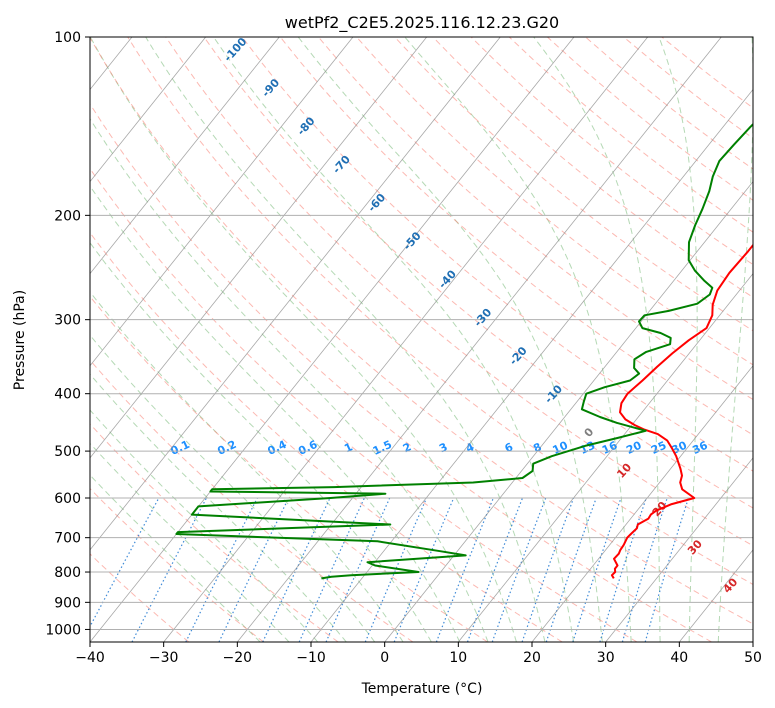 This screenshot has height=708, width=775. What do you see at coordinates (63, 630) in the screenshot?
I see `y-tick-label: 1000` at bounding box center [63, 630].